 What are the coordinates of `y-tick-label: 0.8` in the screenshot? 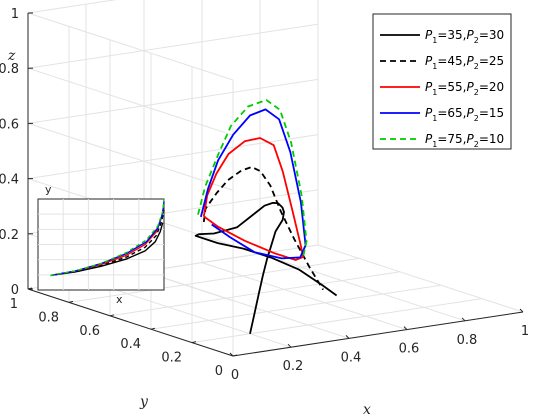 It's located at (48, 317).